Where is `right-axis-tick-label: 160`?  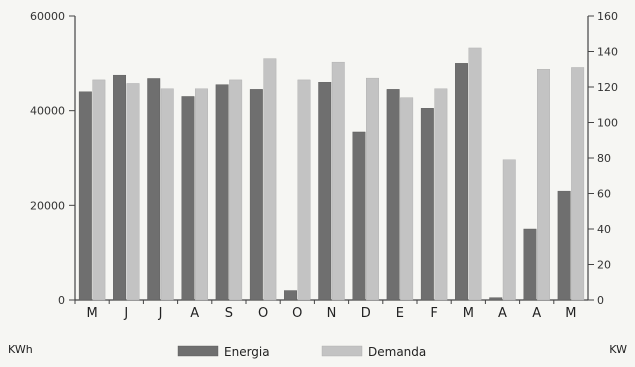 right-axis-tick-label: 160 is located at coordinates (607, 16).